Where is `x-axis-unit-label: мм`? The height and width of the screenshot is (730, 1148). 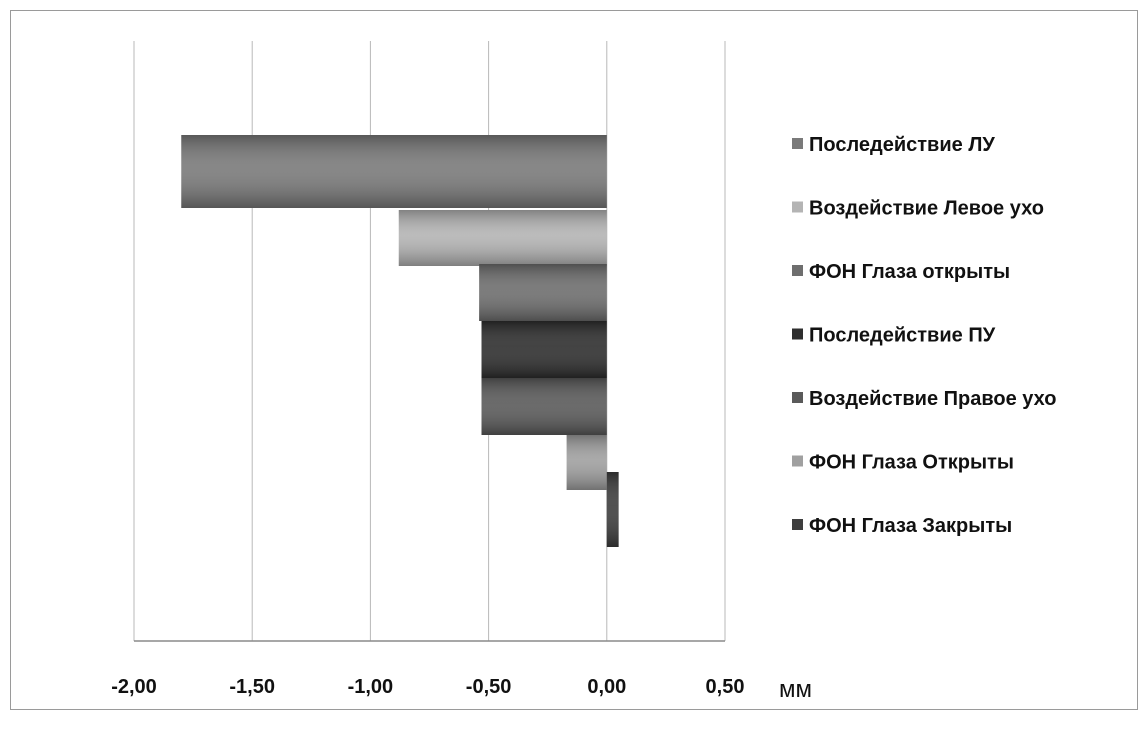 x-axis-unit-label: мм is located at coordinates (795, 689).